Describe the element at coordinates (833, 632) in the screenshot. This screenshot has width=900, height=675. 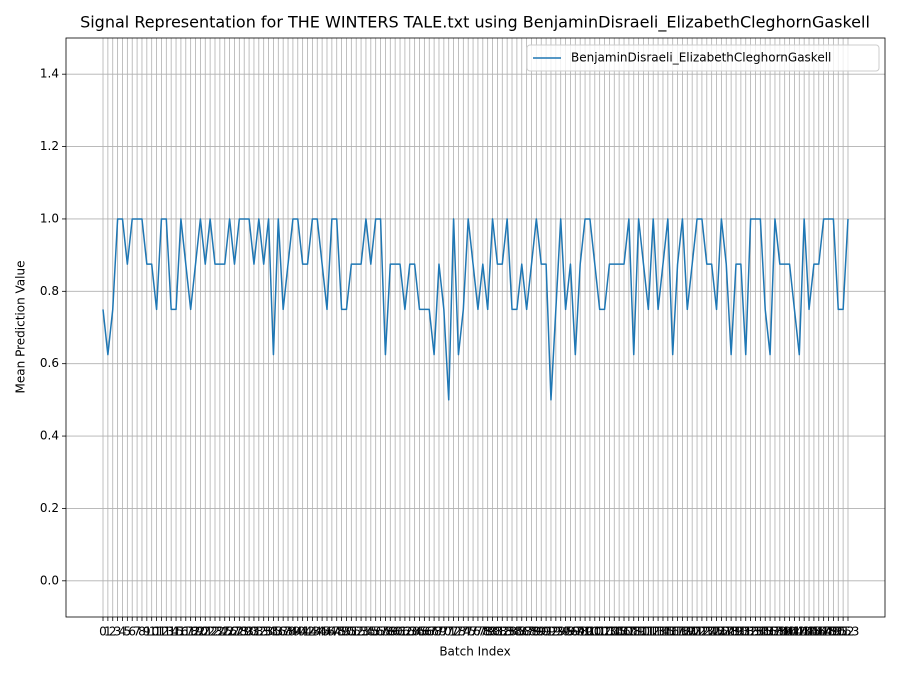
I see `x-tick-label: 150` at that location.